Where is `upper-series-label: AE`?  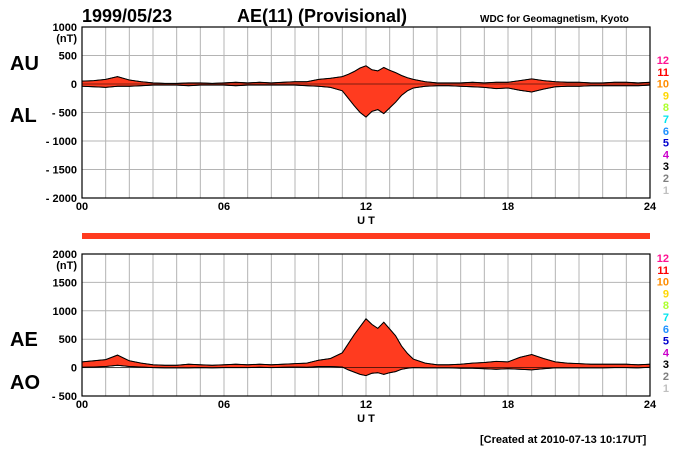
upper-series-label: AE is located at coordinates (24, 340).